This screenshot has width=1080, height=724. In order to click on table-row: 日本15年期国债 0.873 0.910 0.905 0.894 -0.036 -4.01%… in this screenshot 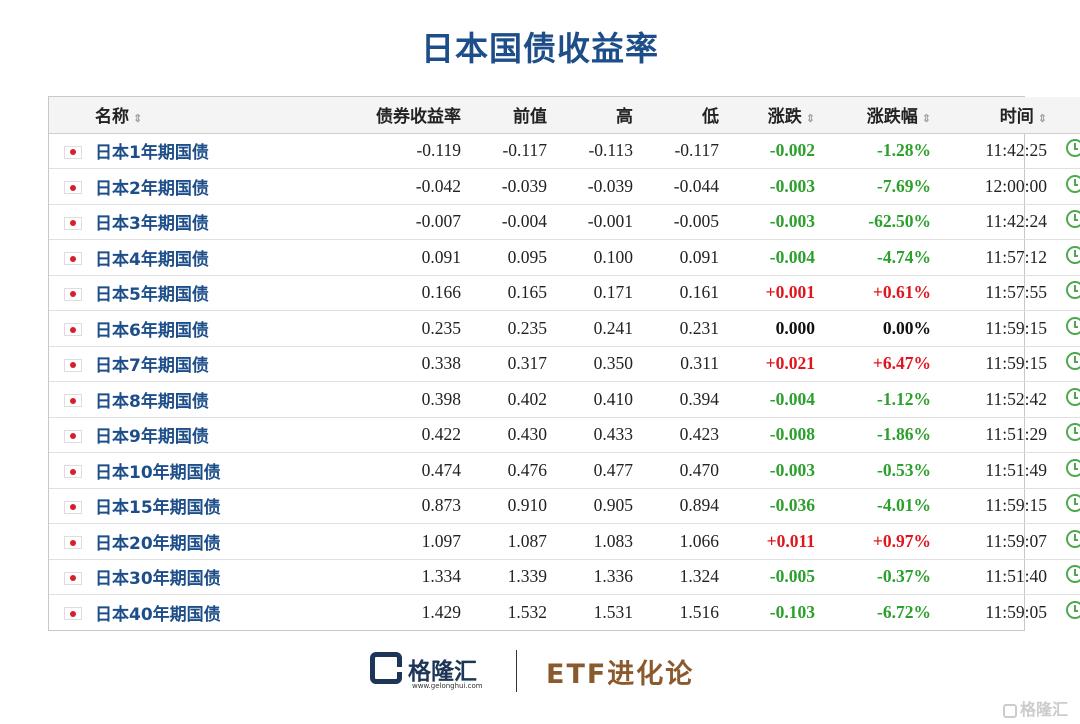, I will do `click(564, 506)`.